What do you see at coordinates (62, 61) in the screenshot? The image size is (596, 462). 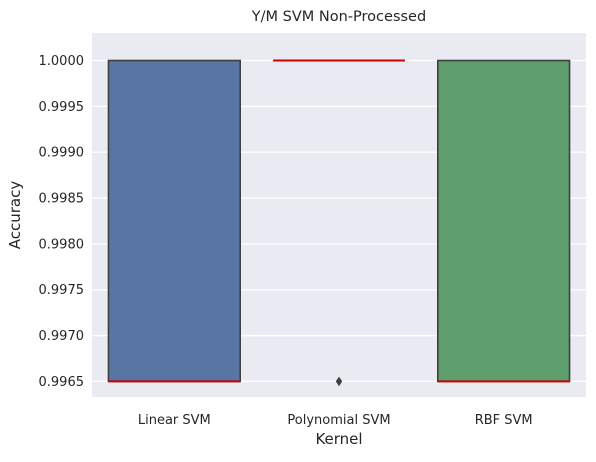 I see `y-tick-label: 1.0000` at bounding box center [62, 61].